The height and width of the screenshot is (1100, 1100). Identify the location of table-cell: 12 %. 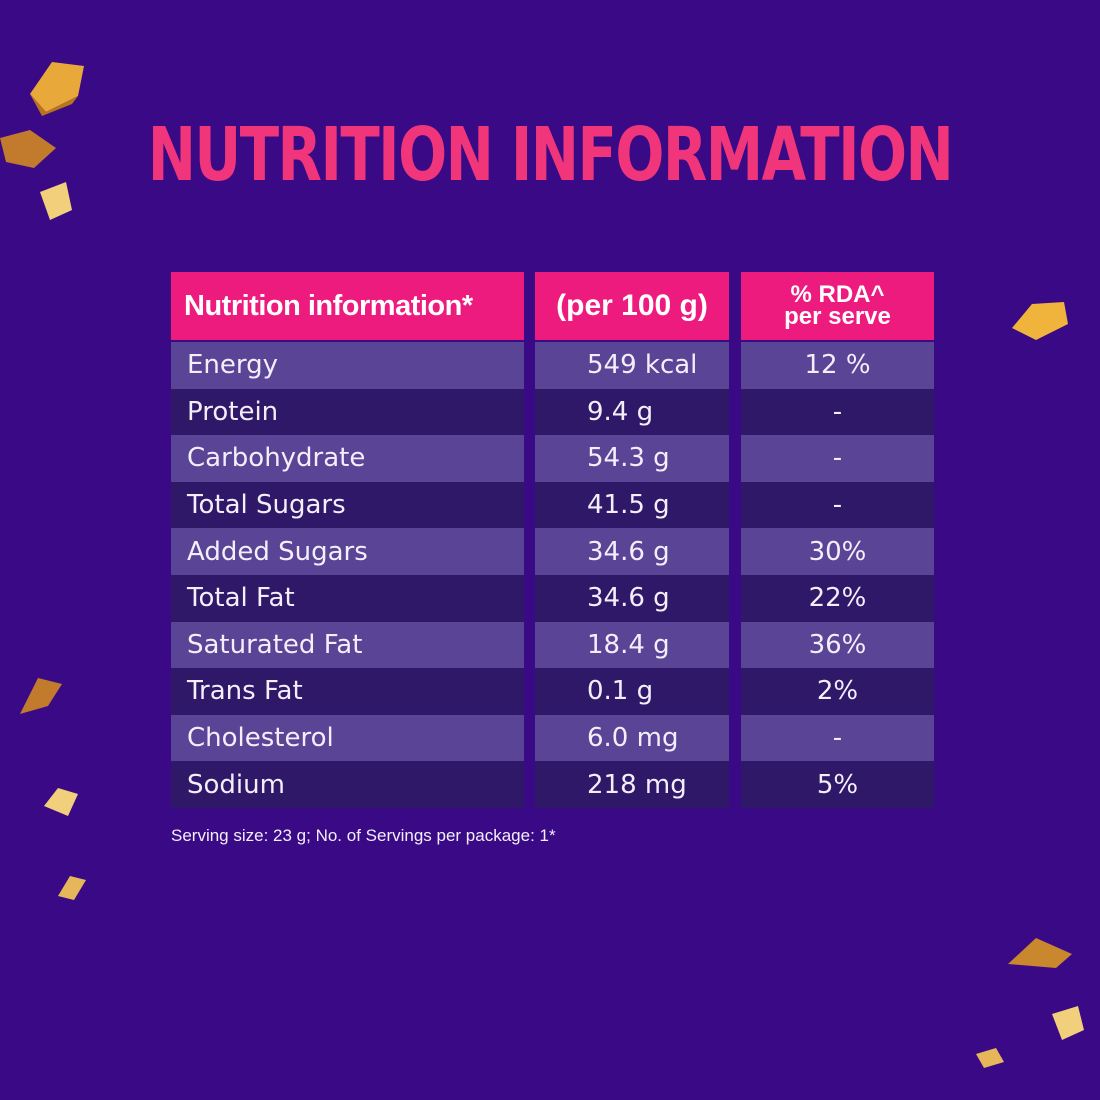
(837, 365).